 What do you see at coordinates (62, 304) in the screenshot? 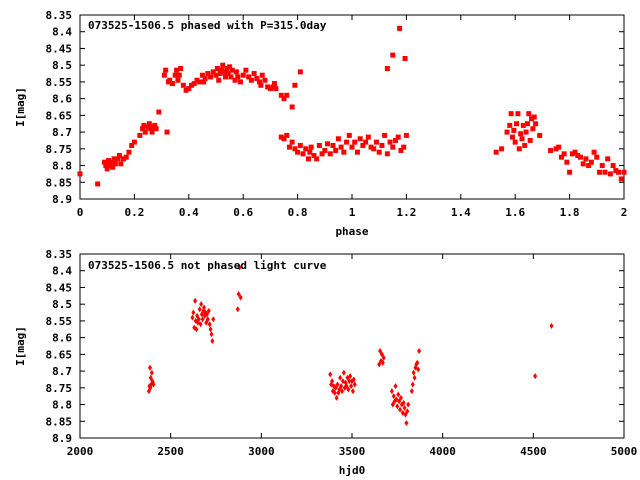
I see `y-tick-label: 8.5` at bounding box center [62, 304].